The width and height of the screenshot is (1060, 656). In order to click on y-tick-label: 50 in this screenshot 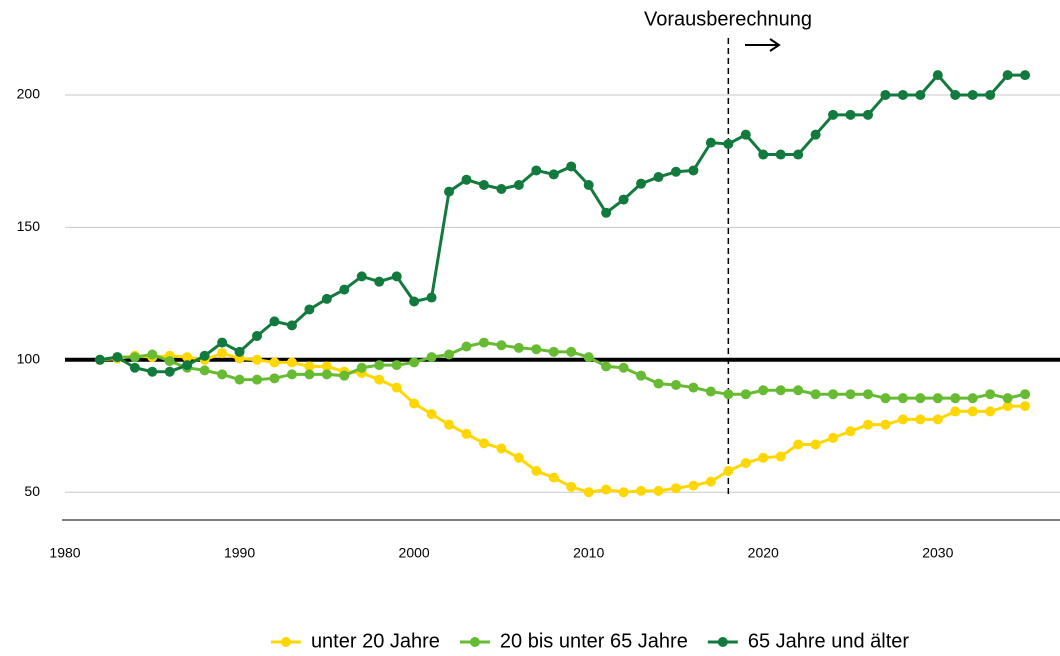, I will do `click(32, 491)`.